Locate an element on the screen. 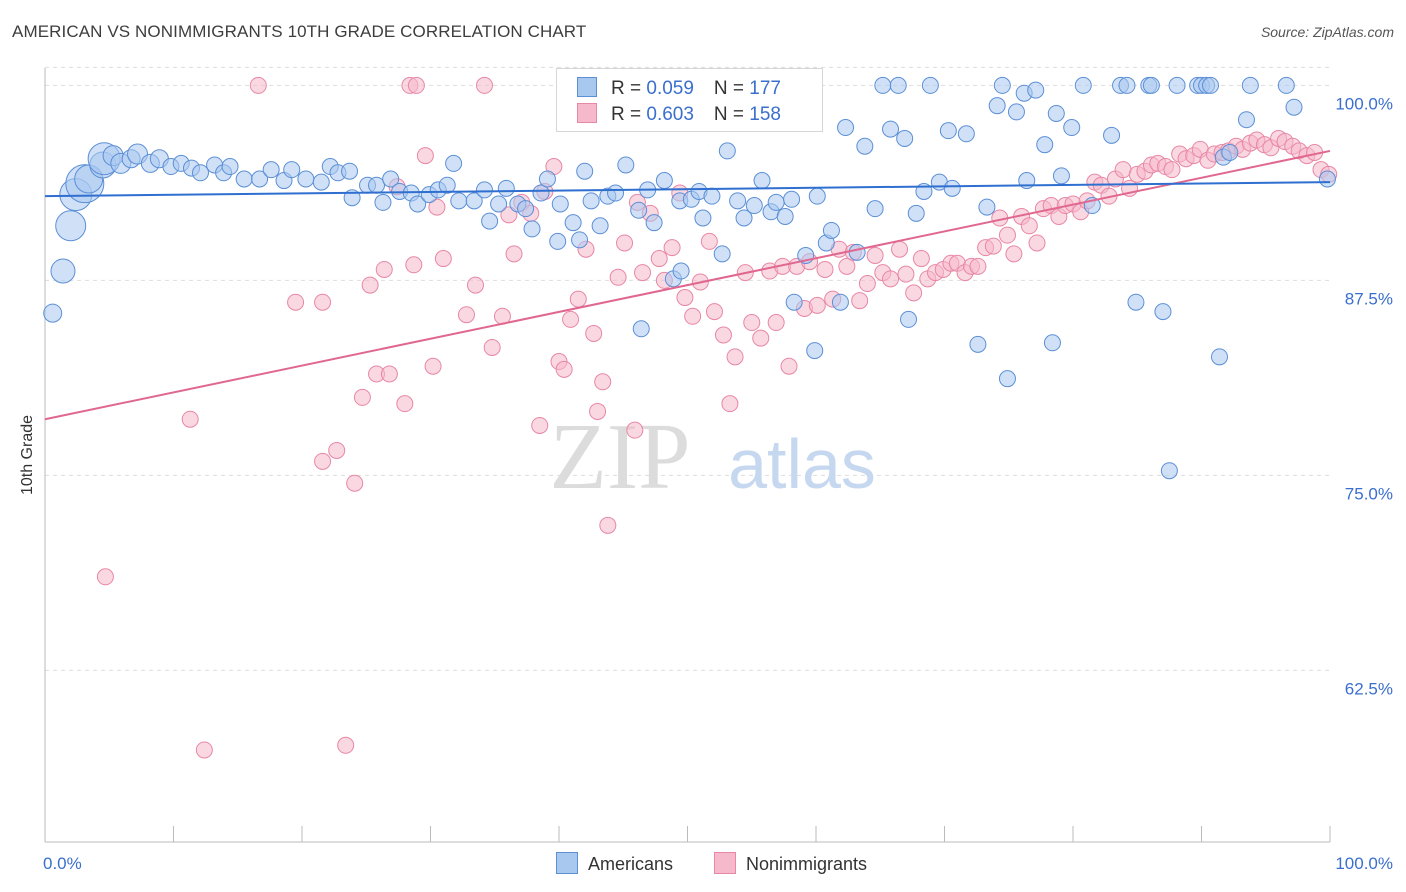 The width and height of the screenshot is (1406, 892). nonimmigrants-n-value: 158 is located at coordinates (765, 114).